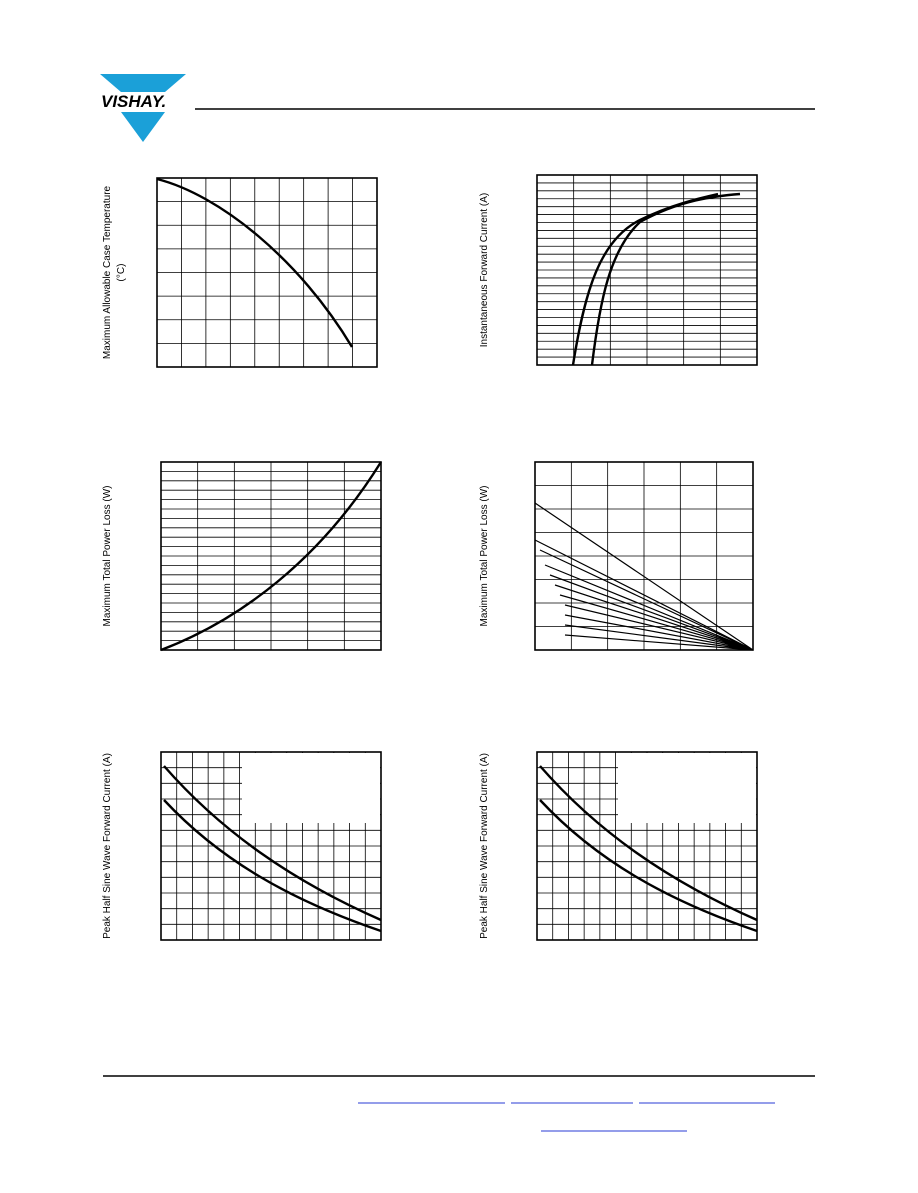 The width and height of the screenshot is (918, 1193). Describe the element at coordinates (107, 272) in the screenshot. I see `y-axis-label: Maximum Allowable Case Temperature` at that location.